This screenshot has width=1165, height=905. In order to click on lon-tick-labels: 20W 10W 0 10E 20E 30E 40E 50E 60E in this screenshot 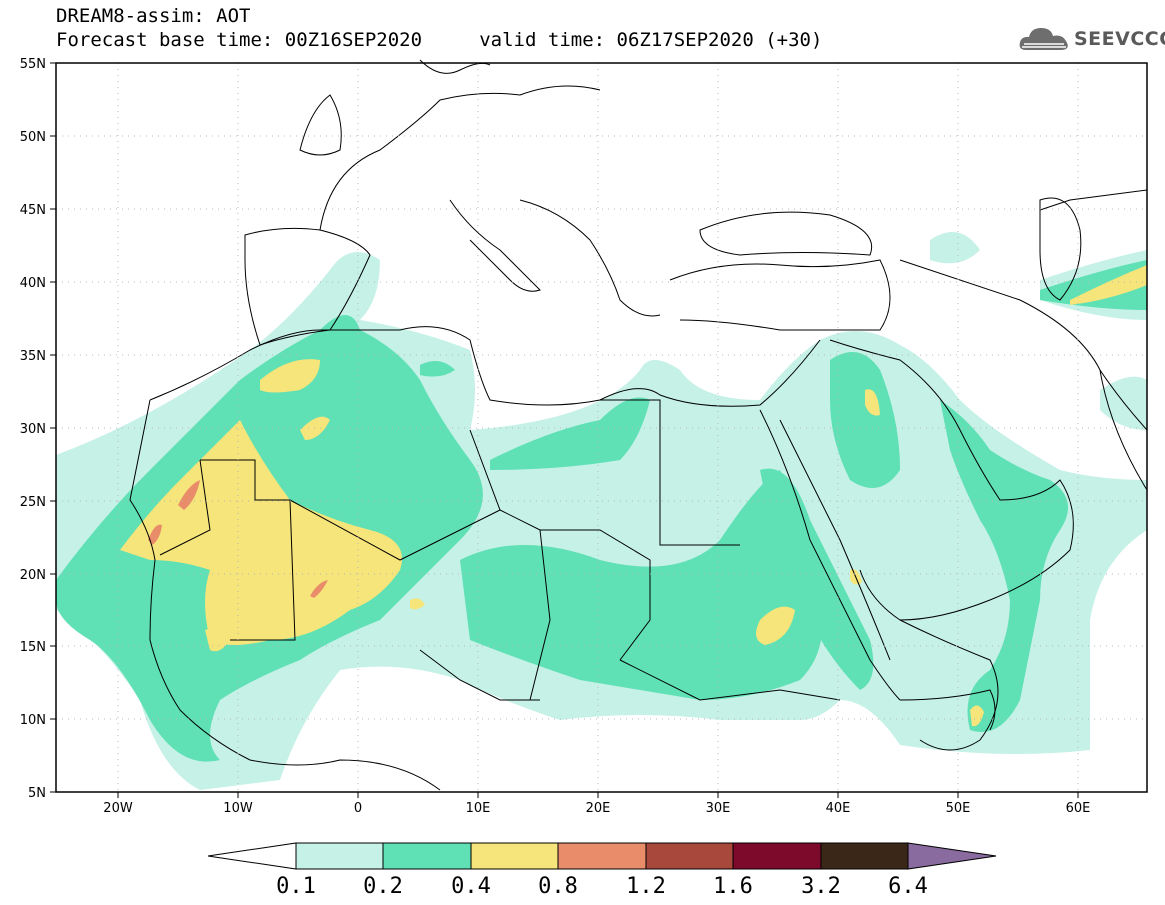, I will do `click(596, 808)`.